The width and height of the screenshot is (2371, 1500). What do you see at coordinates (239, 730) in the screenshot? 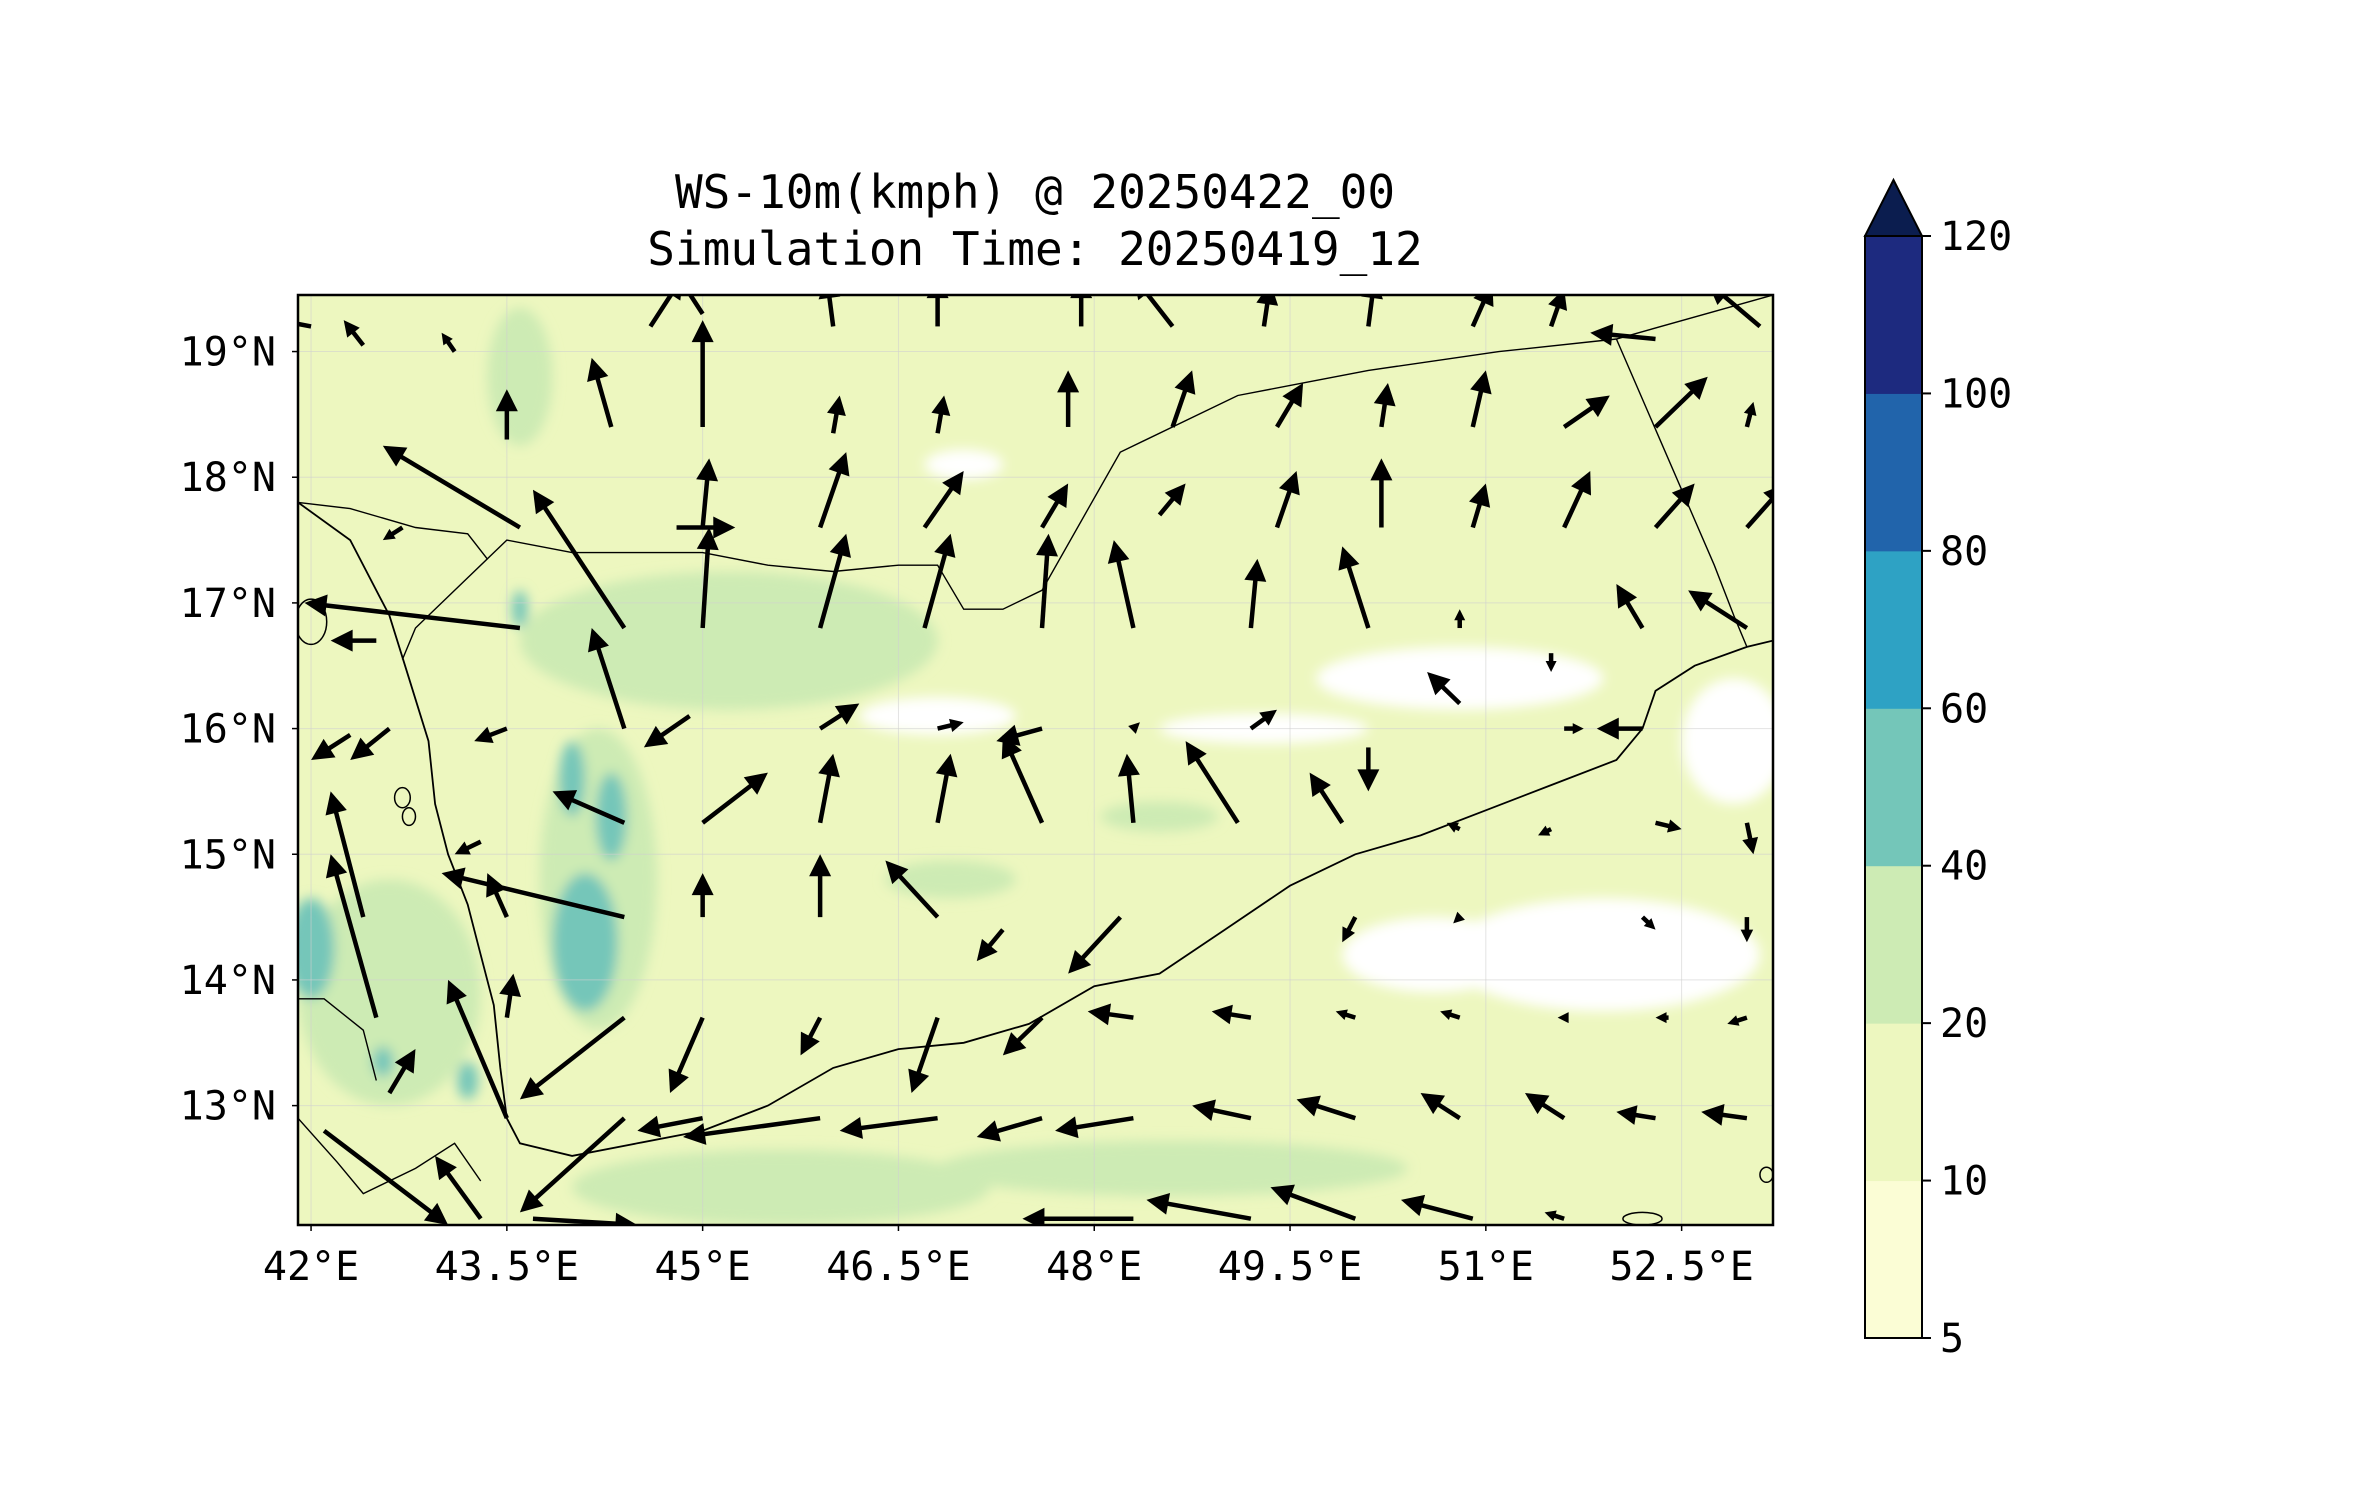
I see `latitude-tick-labels: 19°N 18°N 17°N 16°N 15°N 14°N 13°N` at bounding box center [239, 730].